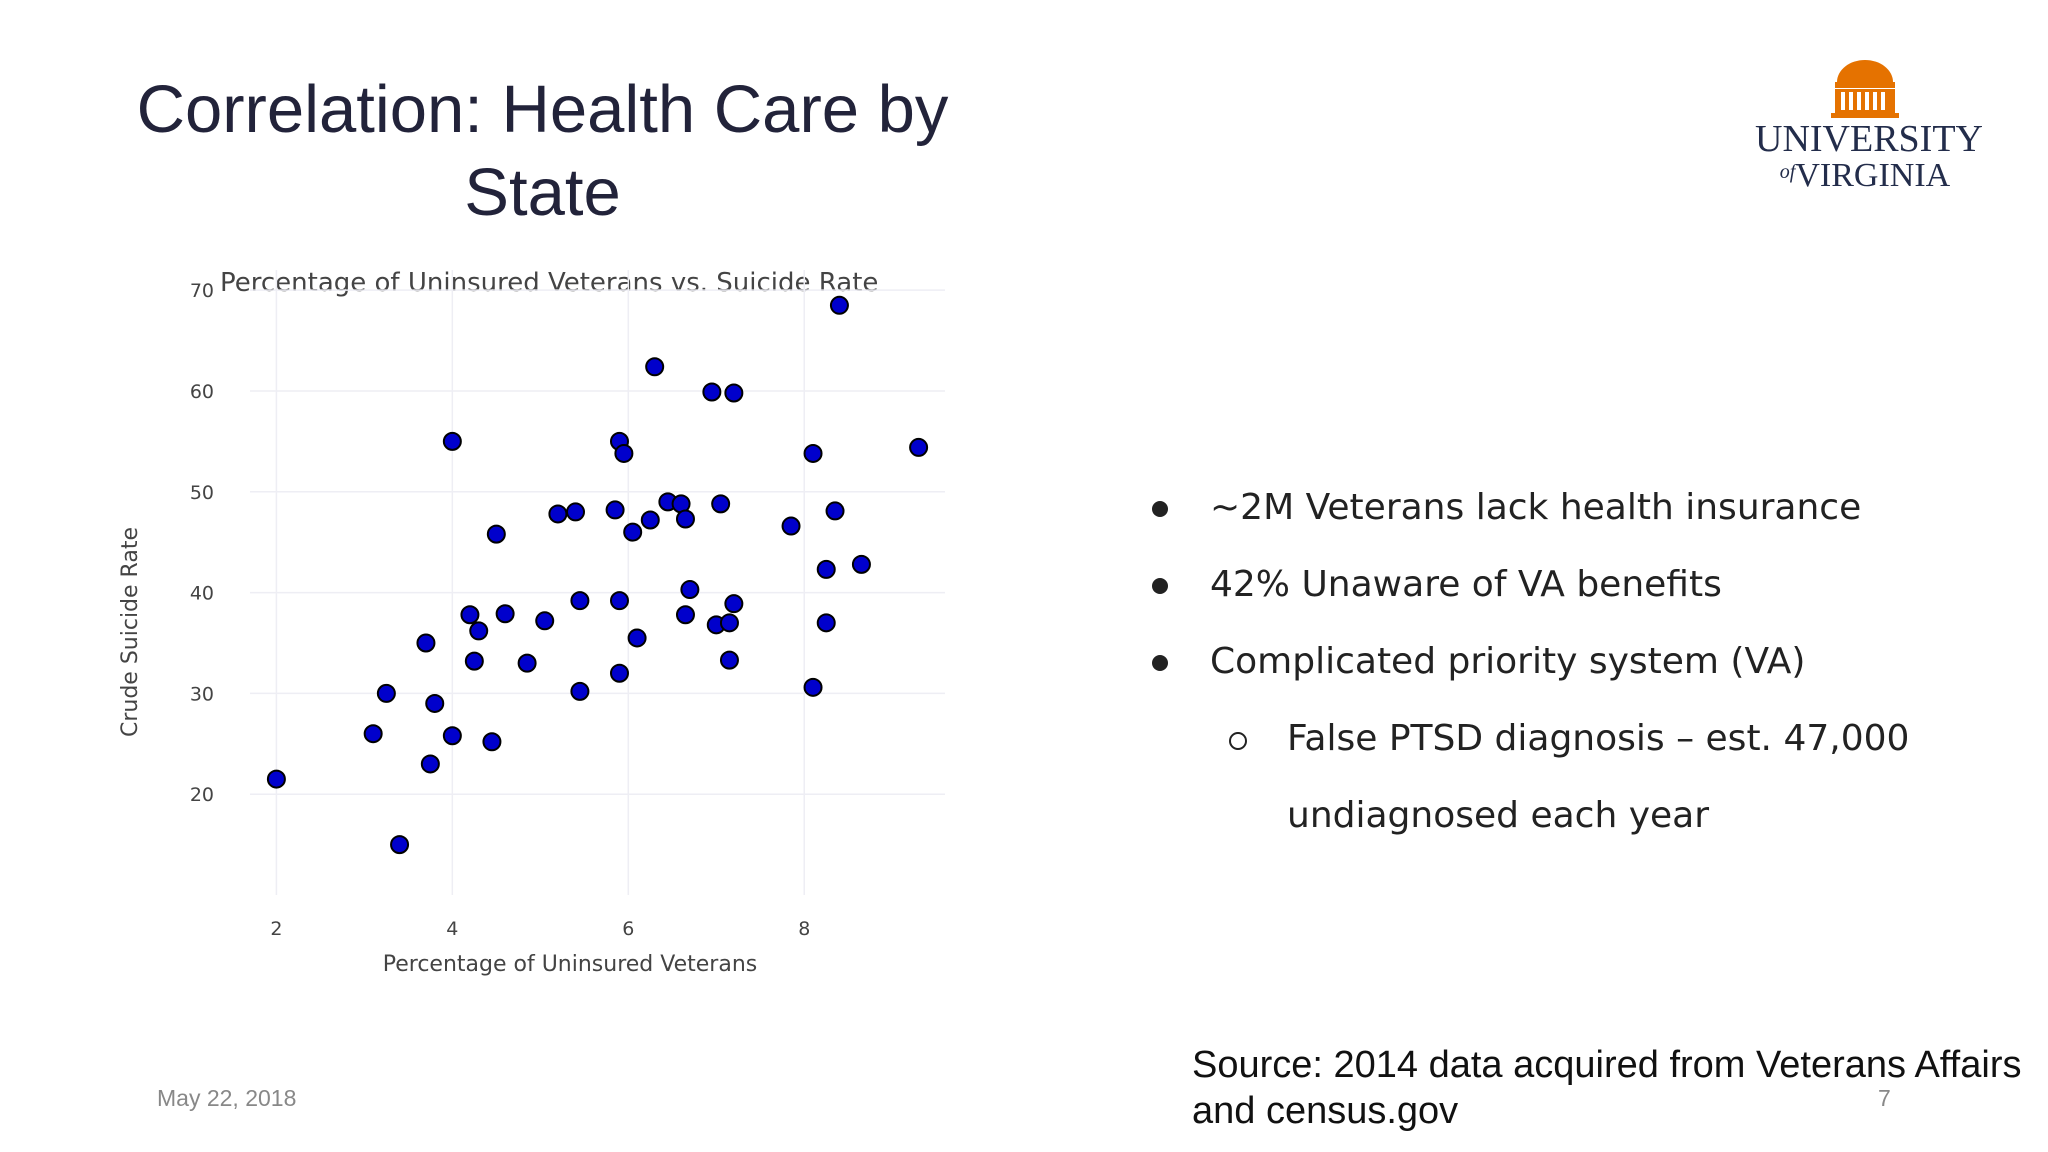 The width and height of the screenshot is (2048, 1152). What do you see at coordinates (202, 694) in the screenshot?
I see `y-tick-label: 30` at bounding box center [202, 694].